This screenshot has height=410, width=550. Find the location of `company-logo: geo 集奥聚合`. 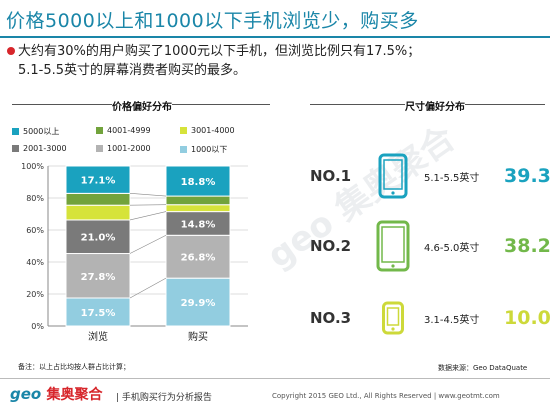

company-logo: geo 集奥聚合 is located at coordinates (56, 394).